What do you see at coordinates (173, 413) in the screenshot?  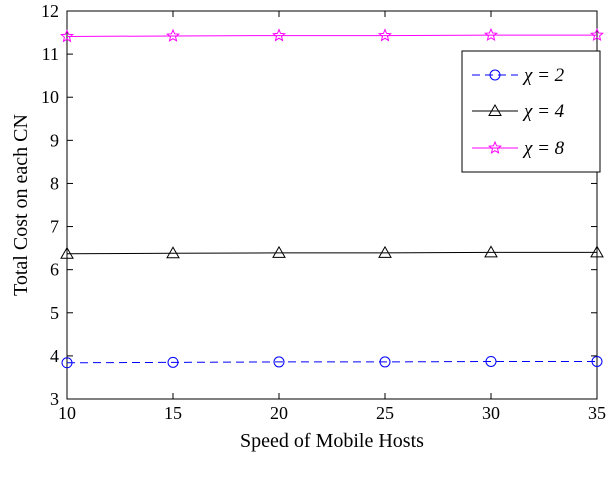 I see `x-tick-label: 15` at bounding box center [173, 413].